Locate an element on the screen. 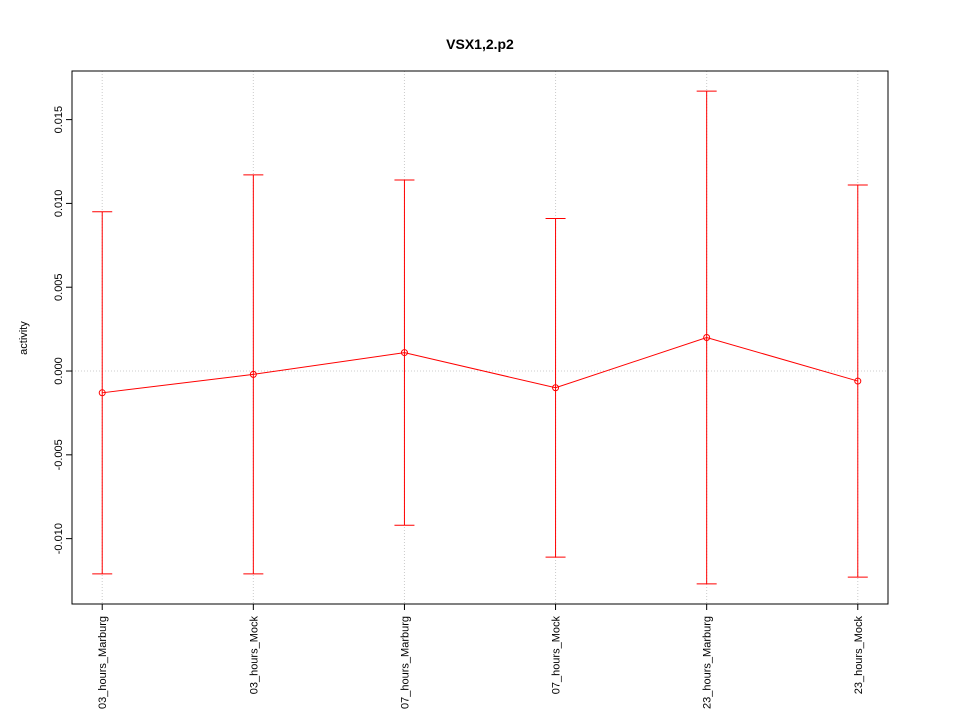 The height and width of the screenshot is (725, 960). x-tick-label: 23_hours_Marburg is located at coordinates (708, 662).